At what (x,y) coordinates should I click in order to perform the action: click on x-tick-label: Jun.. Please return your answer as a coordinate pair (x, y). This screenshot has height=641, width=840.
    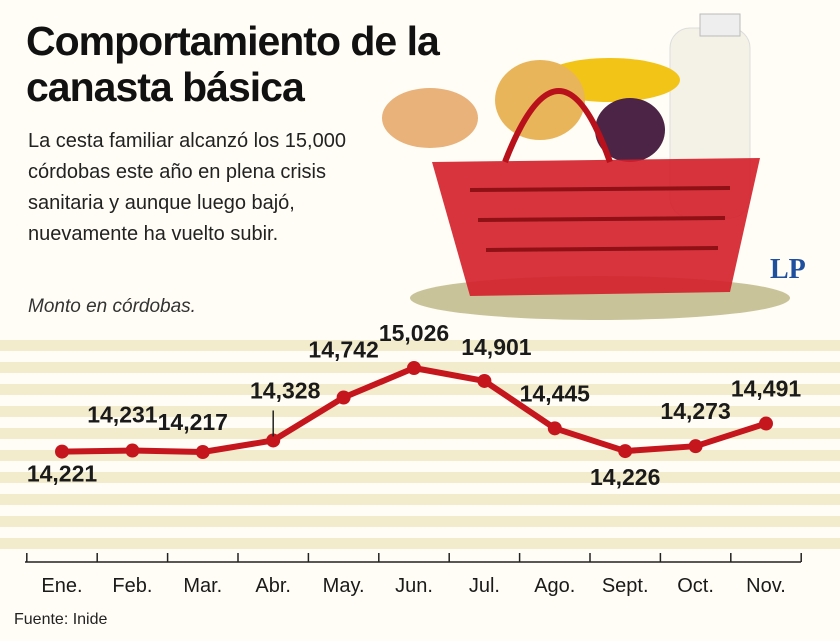
    Looking at the image, I should click on (414, 586).